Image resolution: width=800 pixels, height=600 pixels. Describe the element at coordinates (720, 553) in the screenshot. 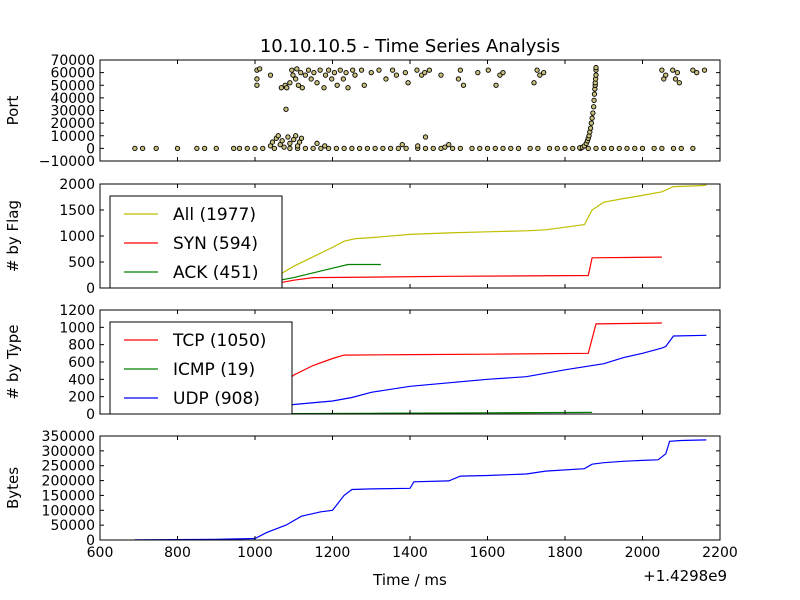

I see `x-tick-label: 2200` at that location.